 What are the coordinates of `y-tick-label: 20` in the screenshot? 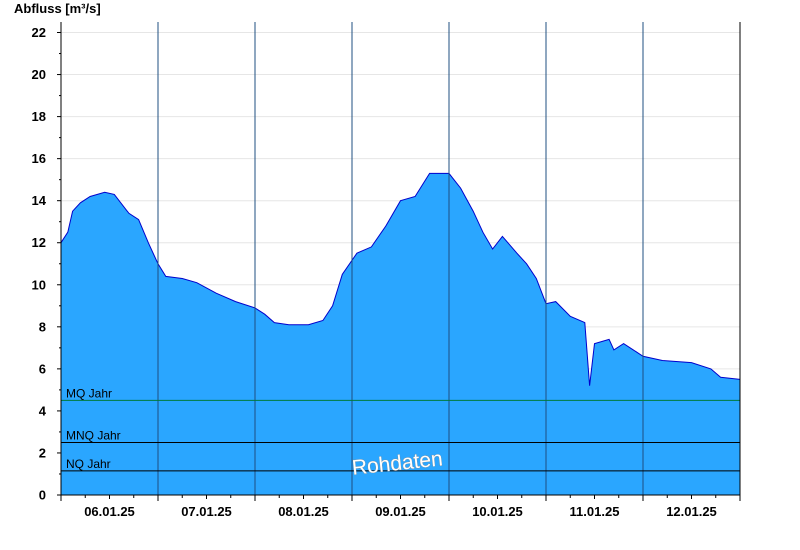 It's located at (39, 74).